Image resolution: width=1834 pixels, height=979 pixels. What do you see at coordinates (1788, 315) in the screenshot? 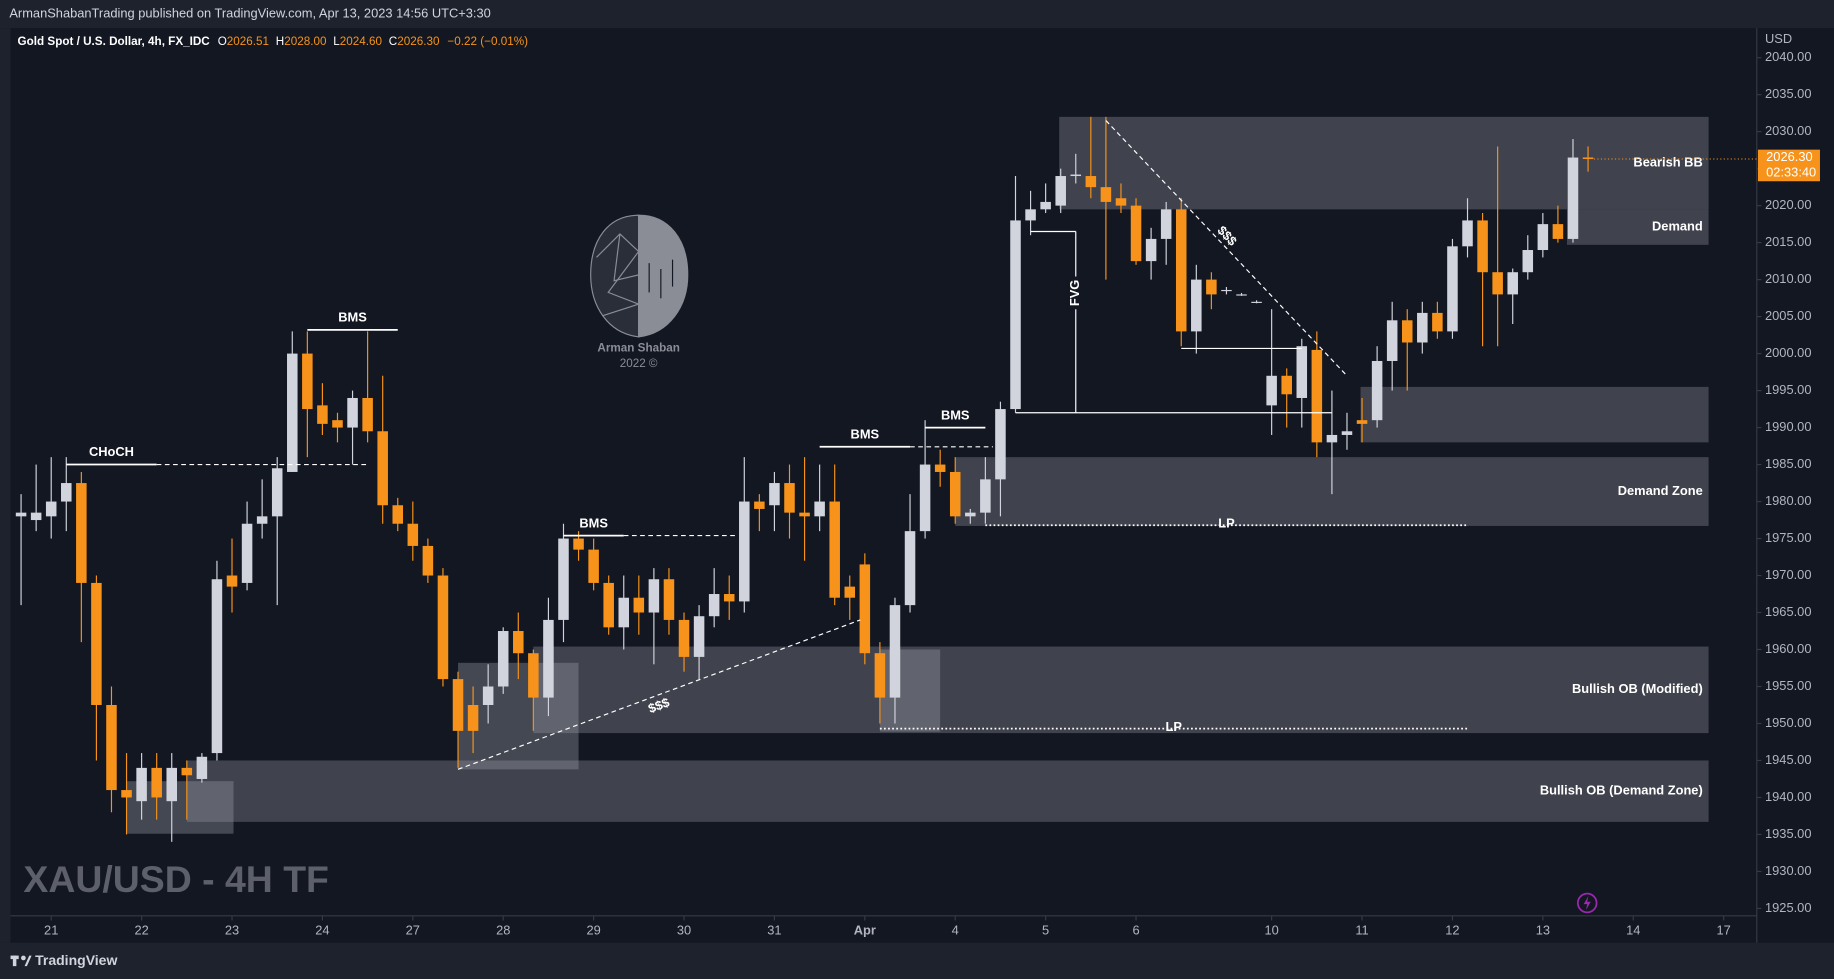
I see `y-tick-label: 2005.00` at bounding box center [1788, 315].